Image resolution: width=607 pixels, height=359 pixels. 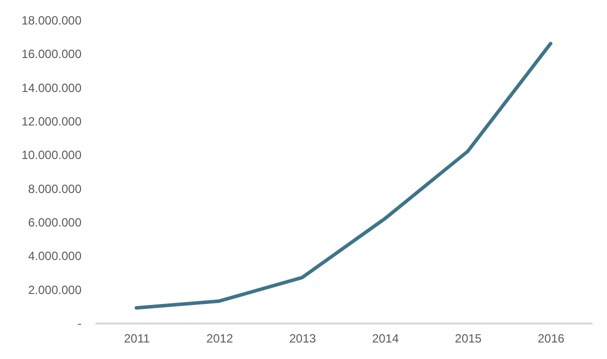 I want to click on y-tick-label: 6.000.000, so click(x=55, y=223).